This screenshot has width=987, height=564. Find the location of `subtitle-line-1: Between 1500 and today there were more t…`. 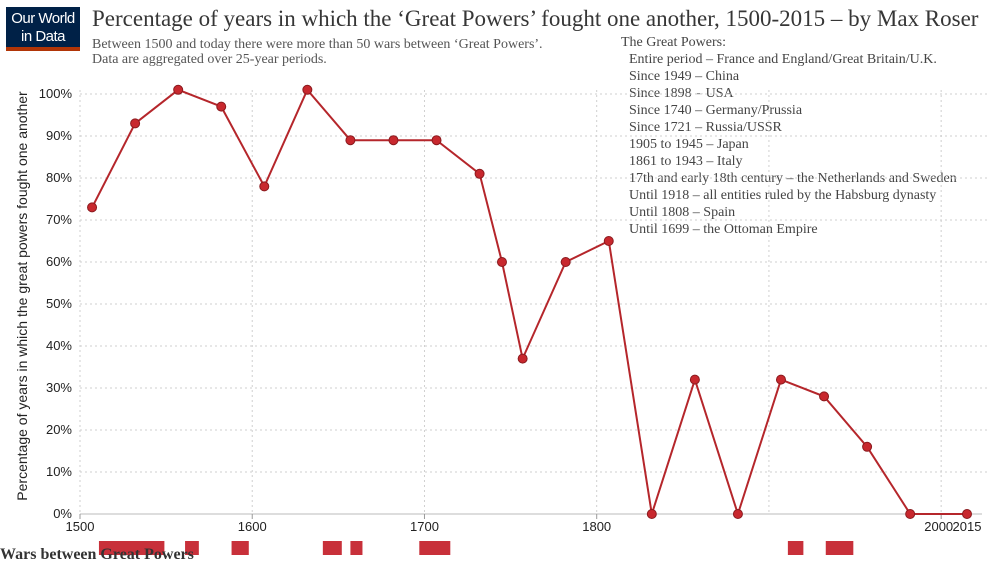

subtitle-line-1: Between 1500 and today there were more t… is located at coordinates (317, 44).